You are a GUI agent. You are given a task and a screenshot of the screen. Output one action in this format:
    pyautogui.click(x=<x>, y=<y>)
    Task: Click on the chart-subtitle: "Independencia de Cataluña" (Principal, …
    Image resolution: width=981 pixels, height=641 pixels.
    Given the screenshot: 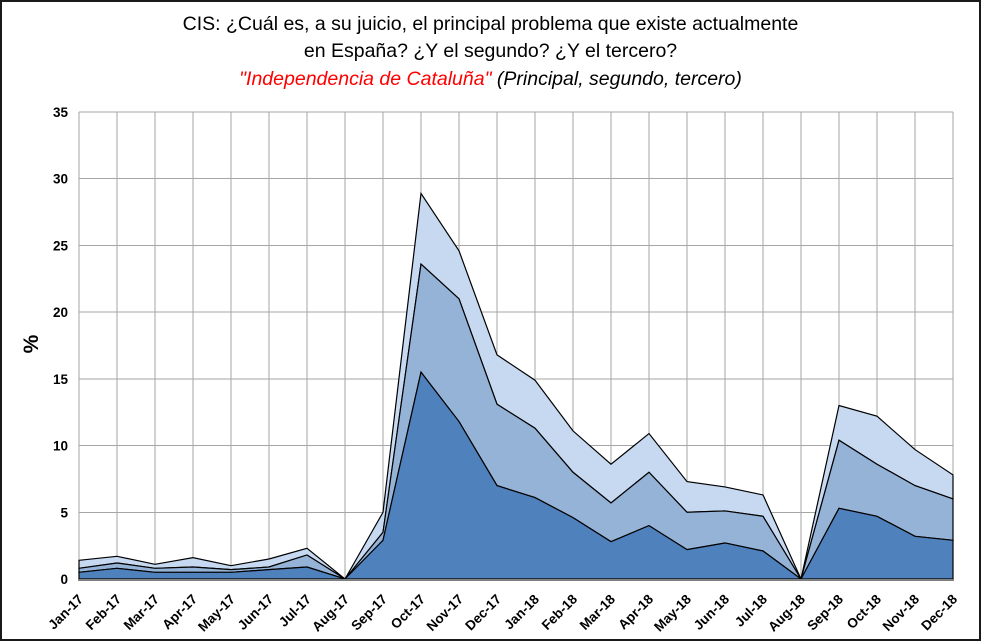 What is the action you would take?
    pyautogui.click(x=490, y=79)
    